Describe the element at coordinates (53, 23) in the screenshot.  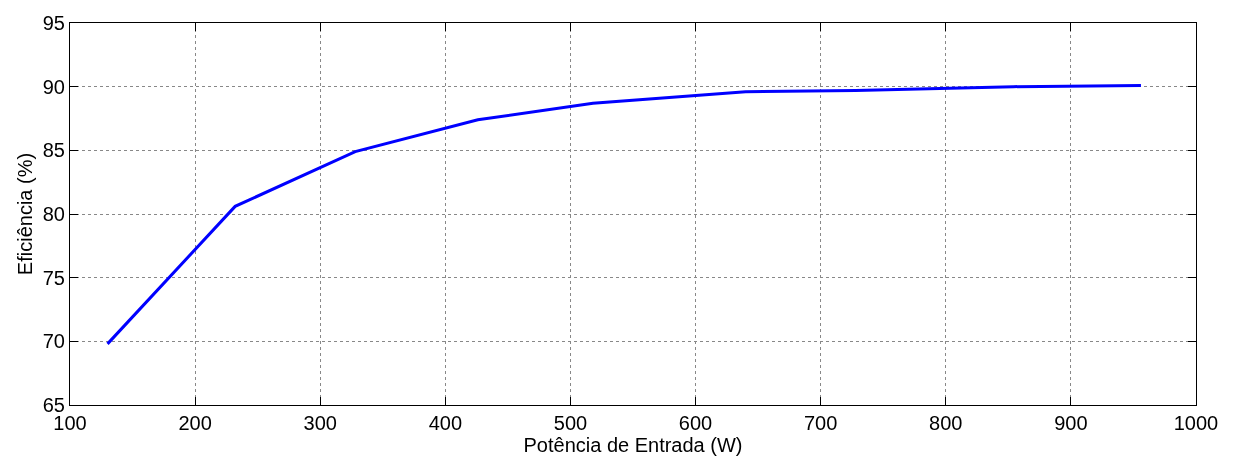
I see `y-tick-label: 95` at that location.